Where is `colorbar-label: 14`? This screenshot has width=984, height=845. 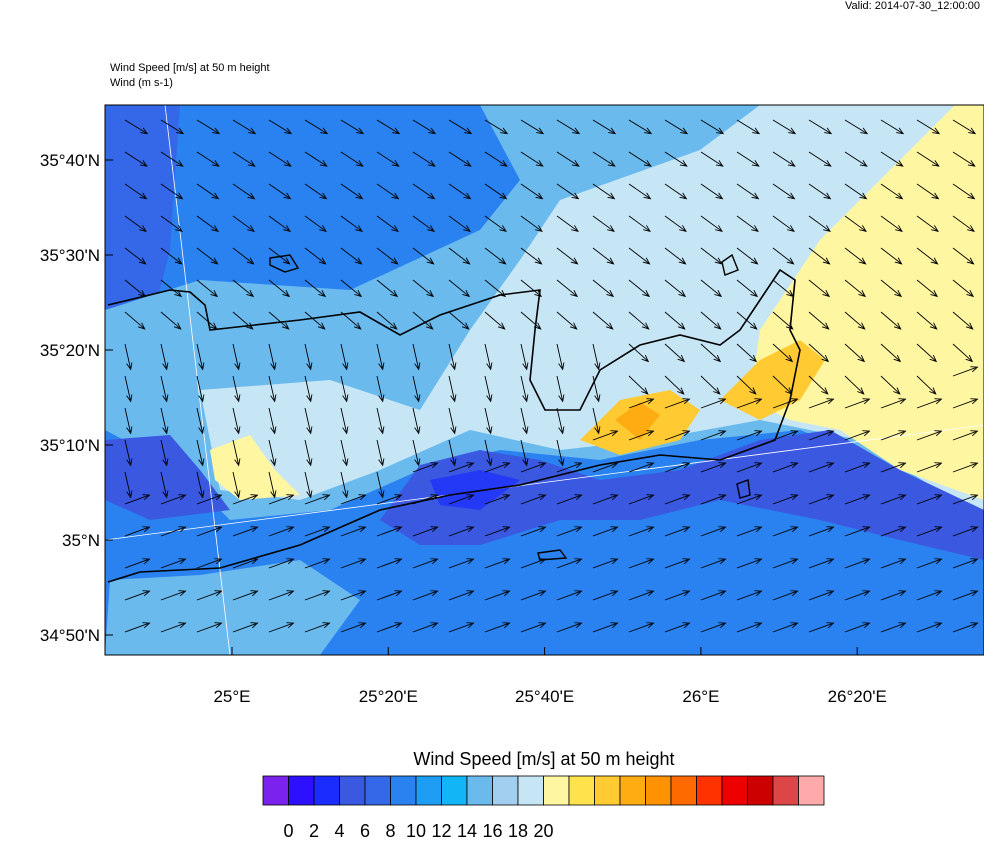
colorbar-label: 14 is located at coordinates (467, 831).